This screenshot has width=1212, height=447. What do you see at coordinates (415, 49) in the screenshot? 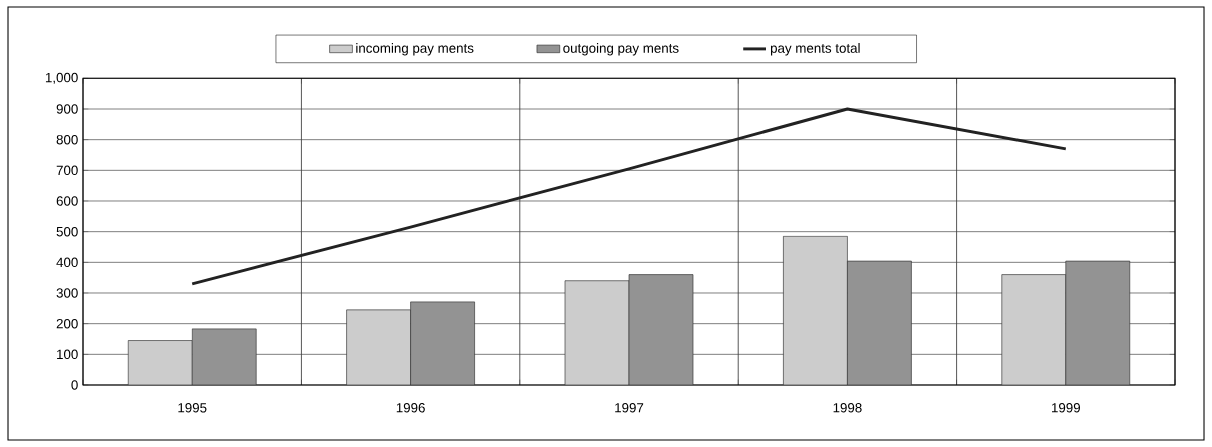
I see `legend-label: incoming pay ments` at bounding box center [415, 49].